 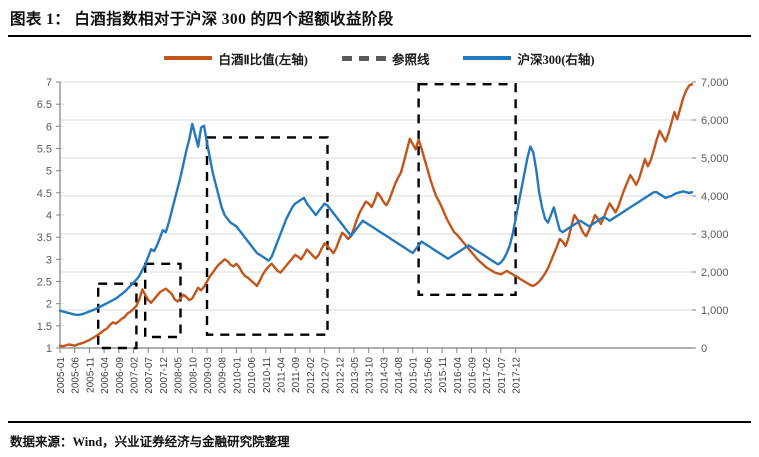 I want to click on y-axis-right-tick: 0, so click(x=704, y=349).